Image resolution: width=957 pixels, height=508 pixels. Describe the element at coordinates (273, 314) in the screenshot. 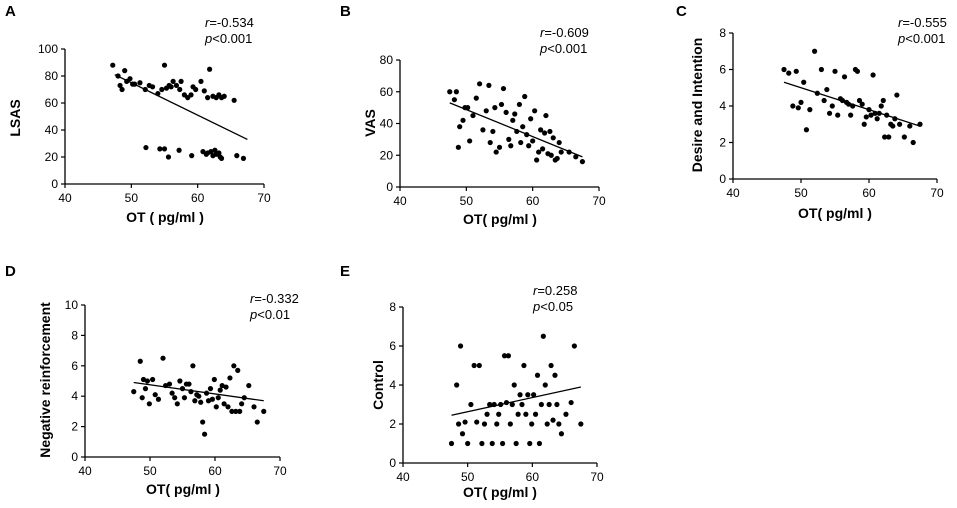

I see `p-value: <0.01` at that location.